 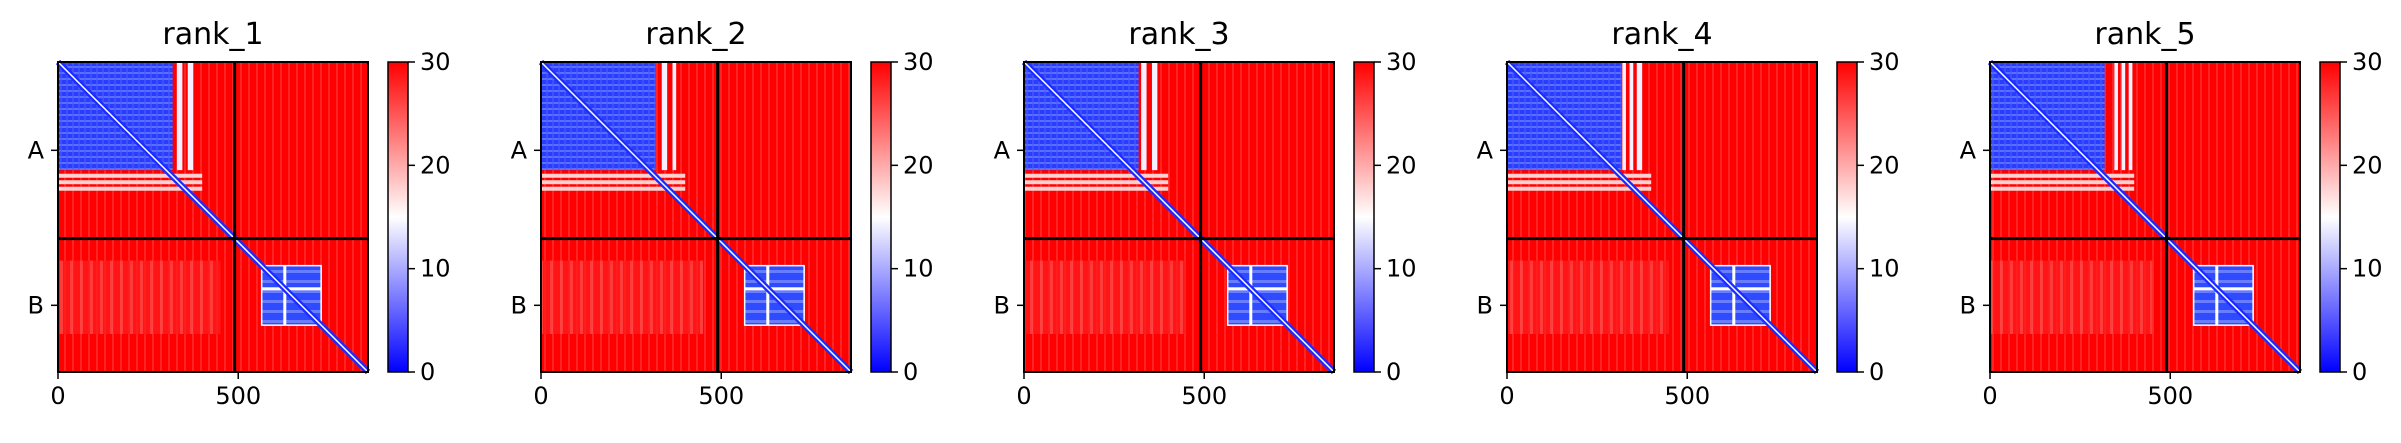 What do you see at coordinates (212, 34) in the screenshot?
I see `panel-title: rank_1` at bounding box center [212, 34].